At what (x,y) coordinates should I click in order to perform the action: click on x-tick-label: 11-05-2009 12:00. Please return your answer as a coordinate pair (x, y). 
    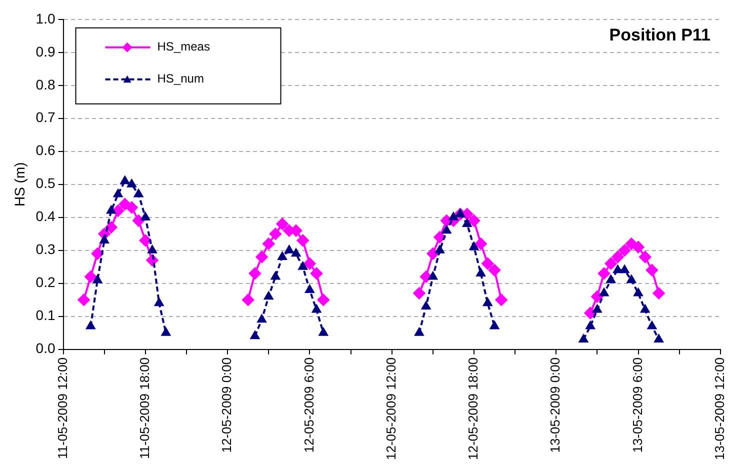
    Looking at the image, I should click on (62, 408).